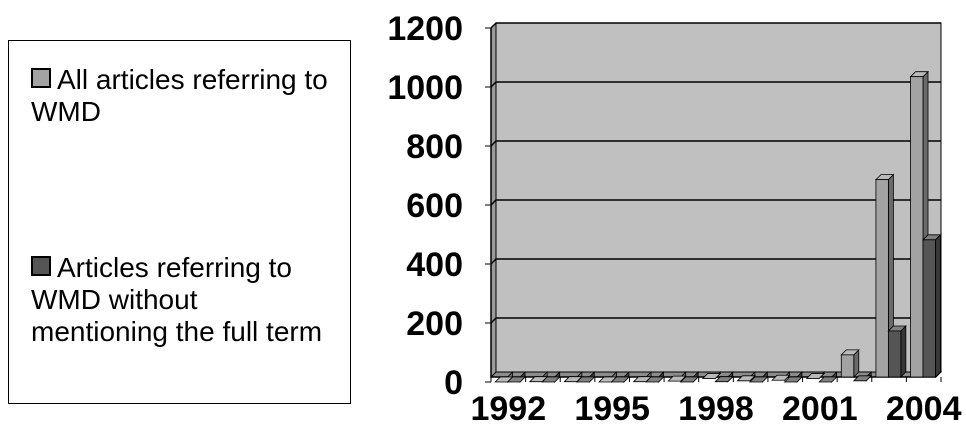 The width and height of the screenshot is (966, 438). I want to click on x-tick-label: 2001, so click(820, 409).